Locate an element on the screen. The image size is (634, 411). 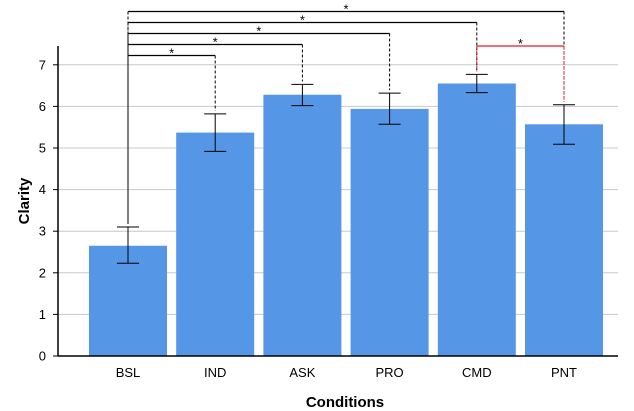
x-tick-label: PNT is located at coordinates (564, 372).